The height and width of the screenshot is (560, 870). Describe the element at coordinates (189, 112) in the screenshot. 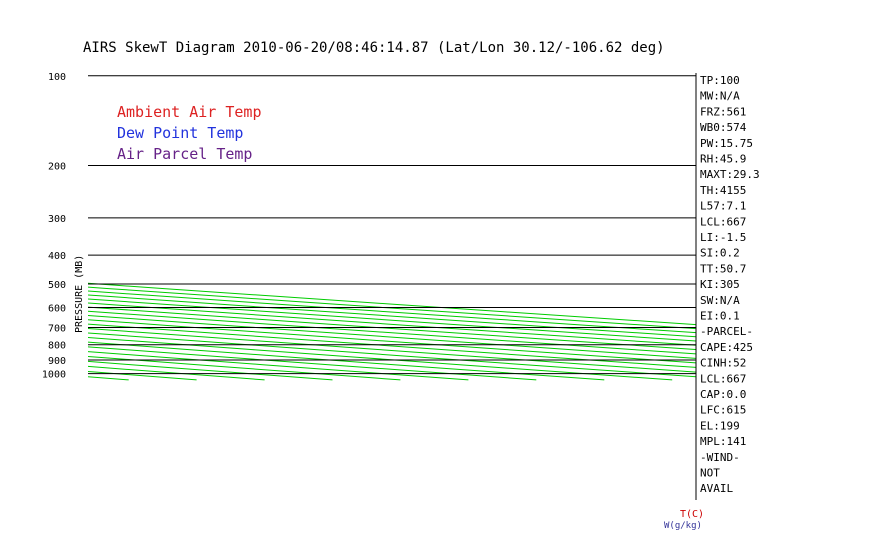

I see `legend-entry-1: Ambient Air Temp` at that location.